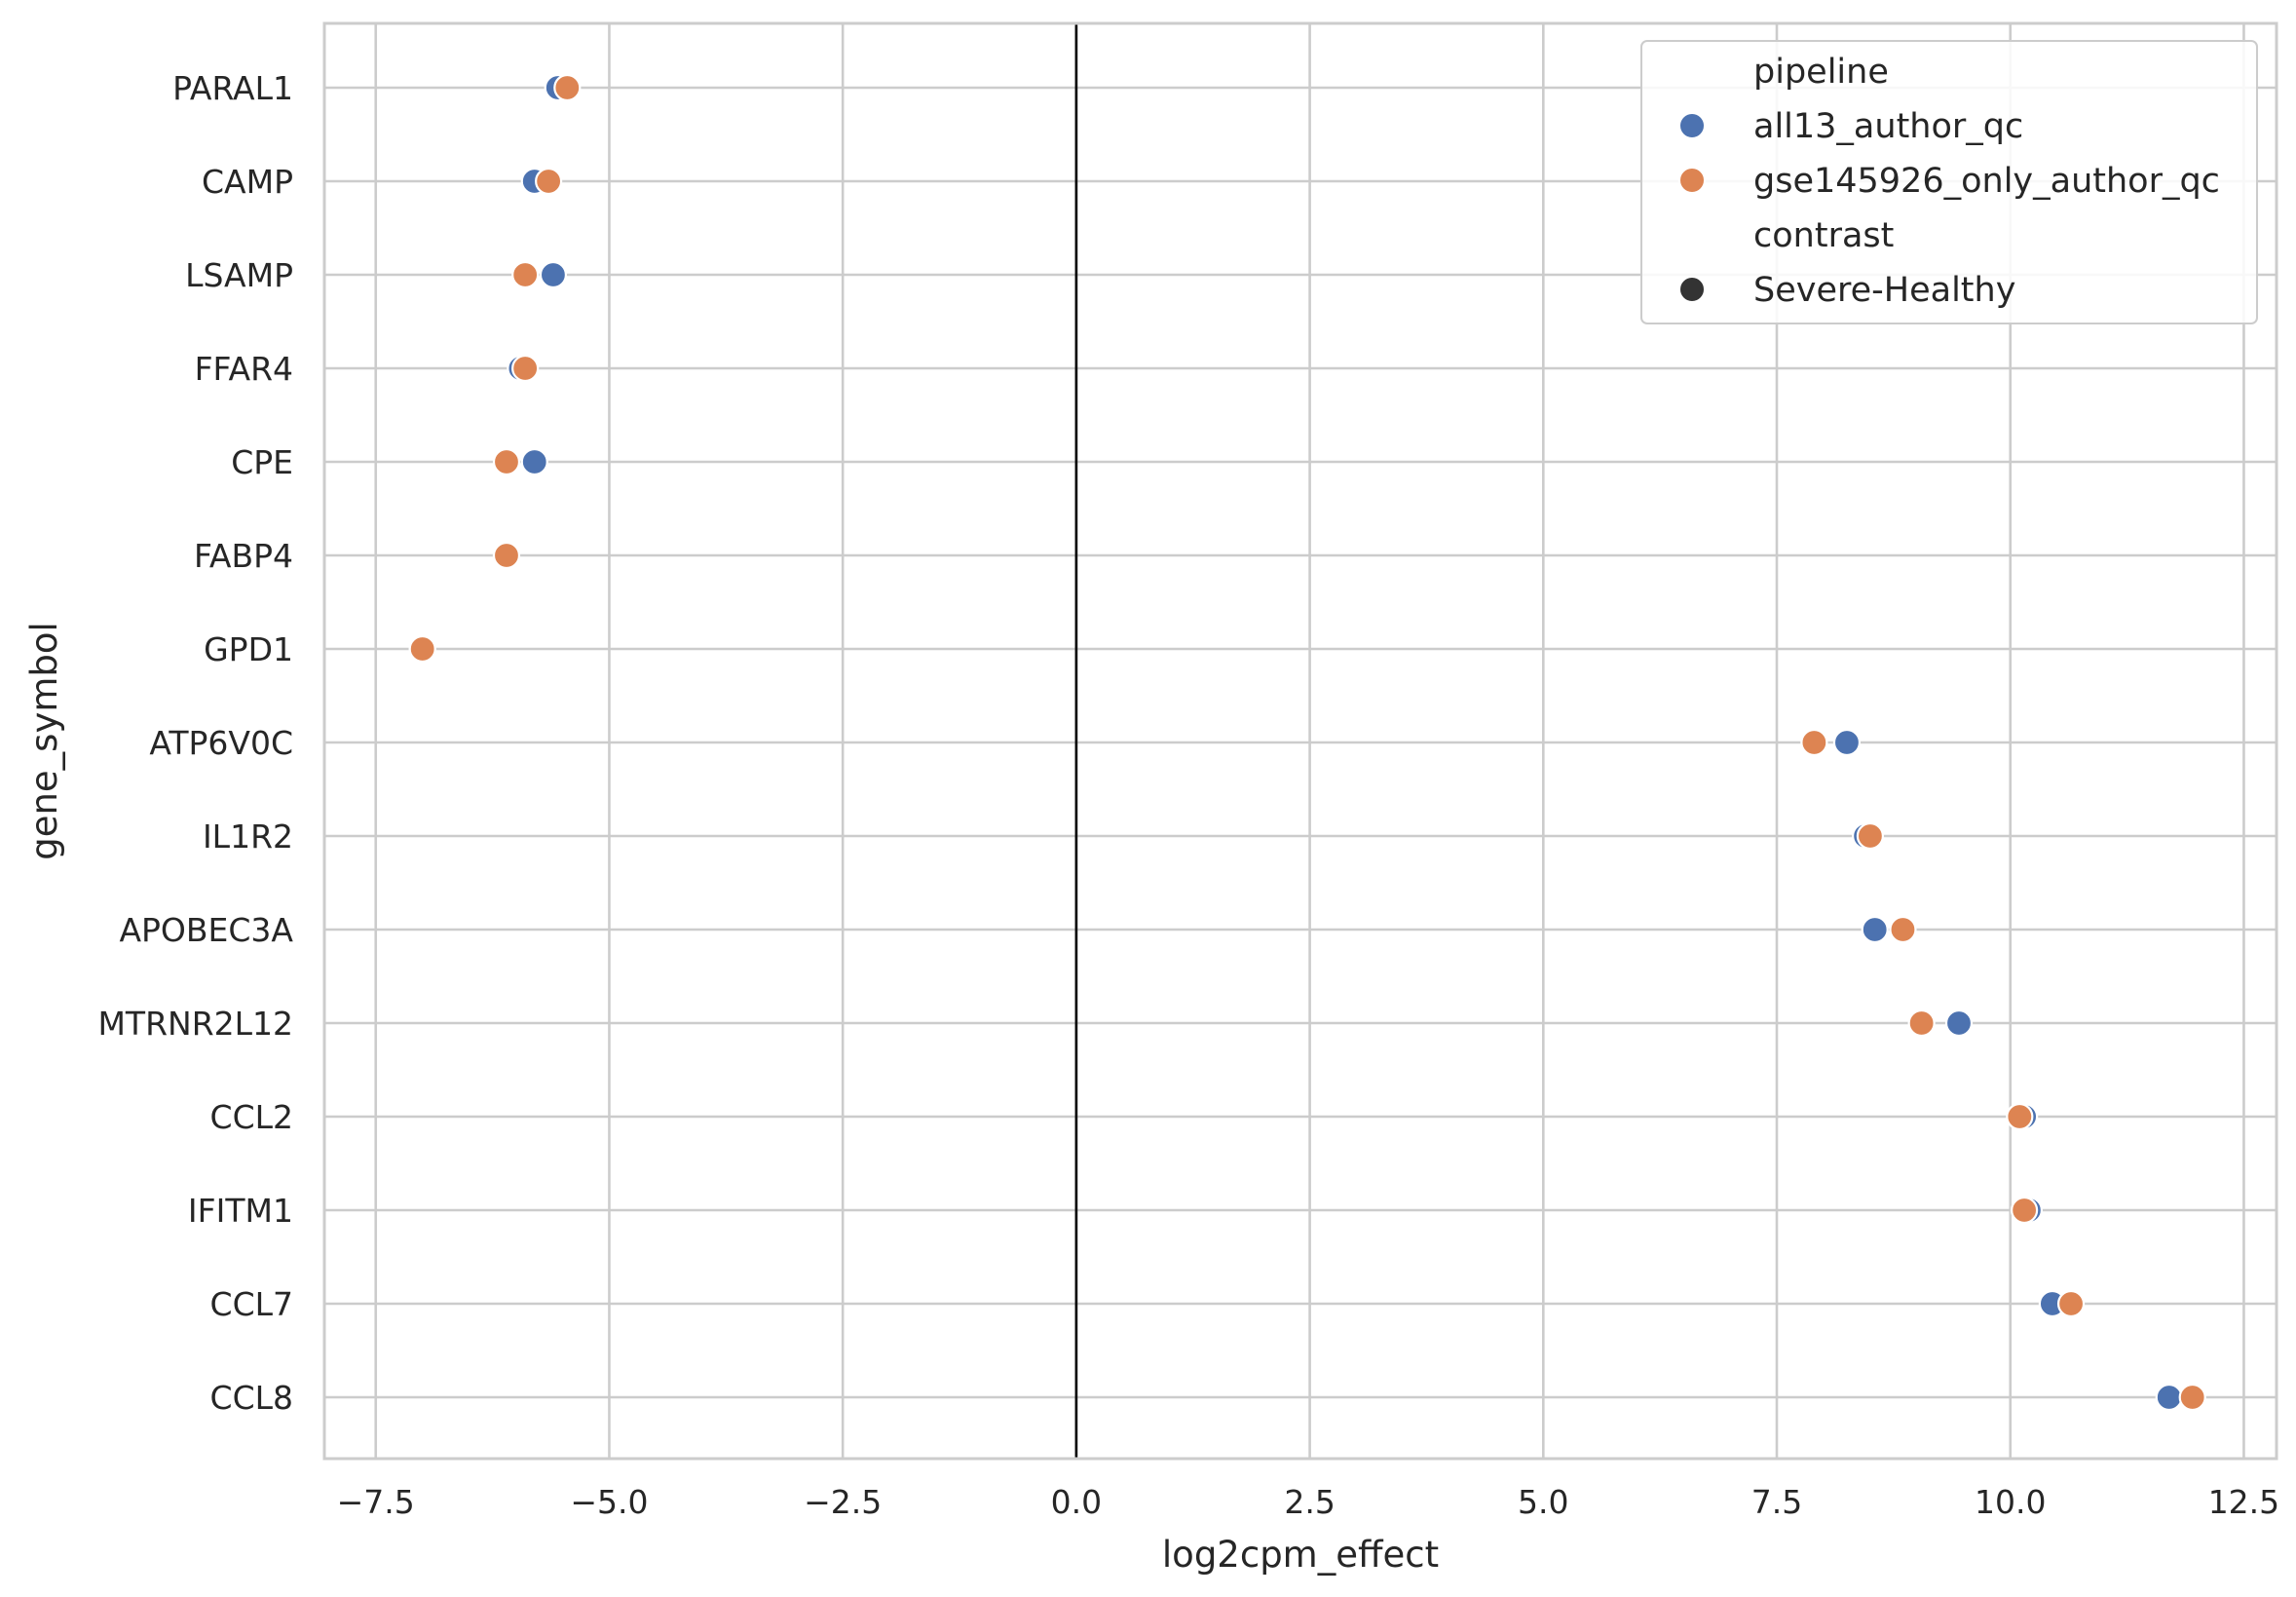 The height and width of the screenshot is (1597, 2296). What do you see at coordinates (262, 462) in the screenshot?
I see `y-tick-label: CPE` at bounding box center [262, 462].